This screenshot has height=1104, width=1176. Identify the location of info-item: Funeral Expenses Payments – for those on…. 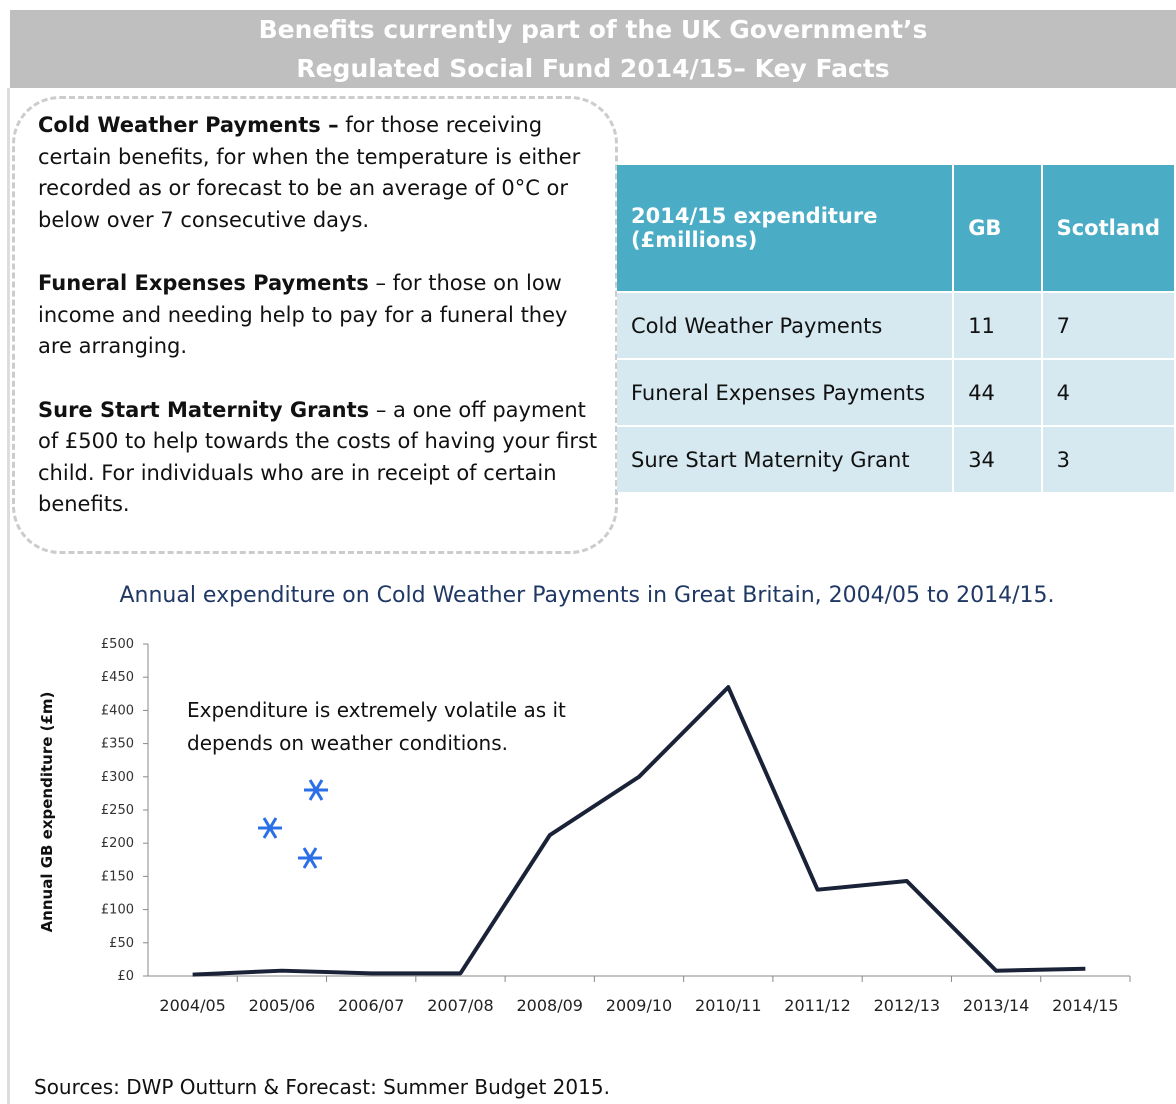
(318, 315).